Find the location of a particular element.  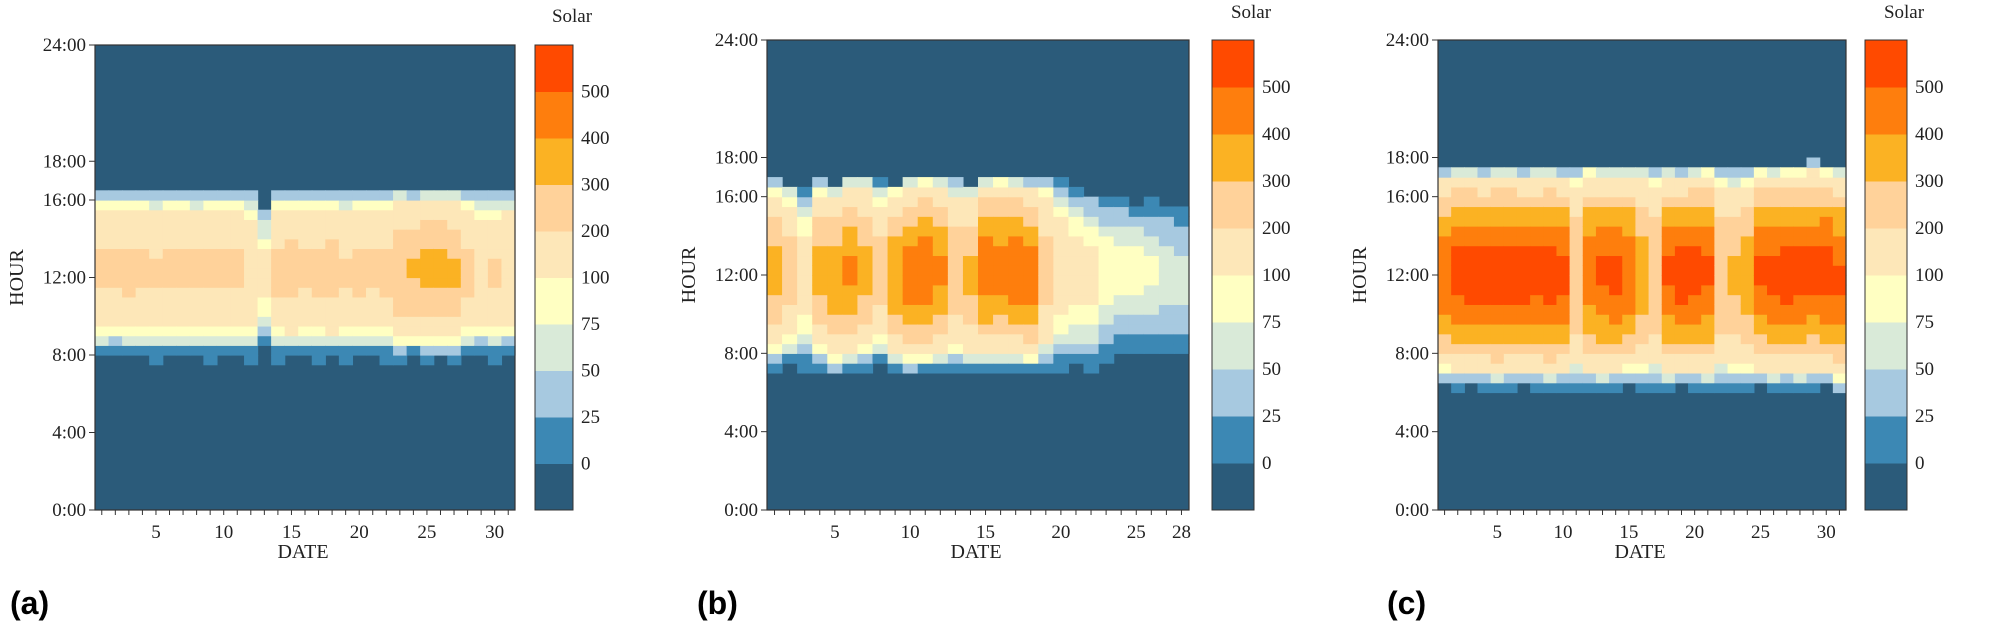

x-tick-label: 30 is located at coordinates (1826, 532).